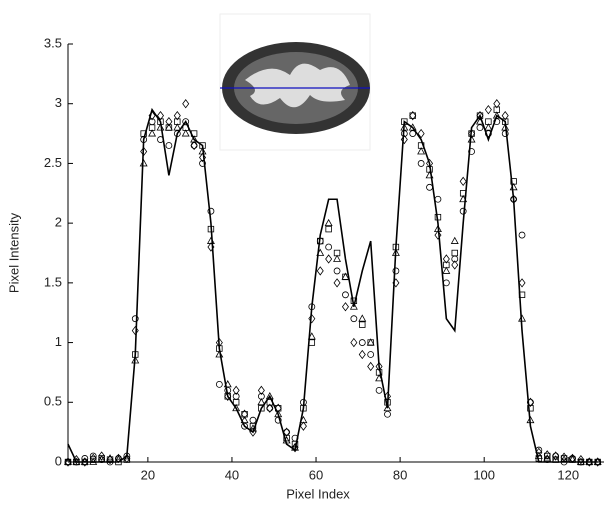 Image resolution: width=611 pixels, height=506 pixels. What do you see at coordinates (148, 474) in the screenshot?
I see `x-tick-label: 20` at bounding box center [148, 474].